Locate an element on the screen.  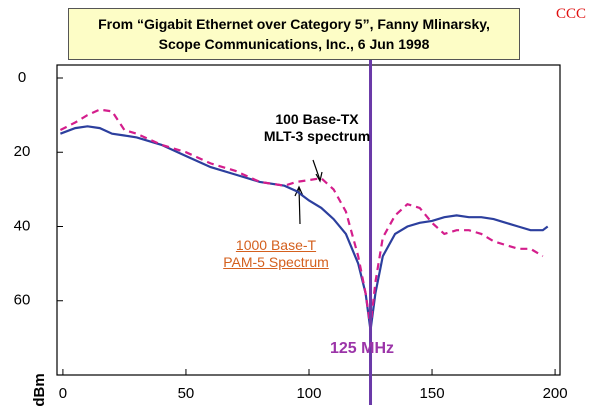
x-tick-label: 50 is located at coordinates (186, 393).